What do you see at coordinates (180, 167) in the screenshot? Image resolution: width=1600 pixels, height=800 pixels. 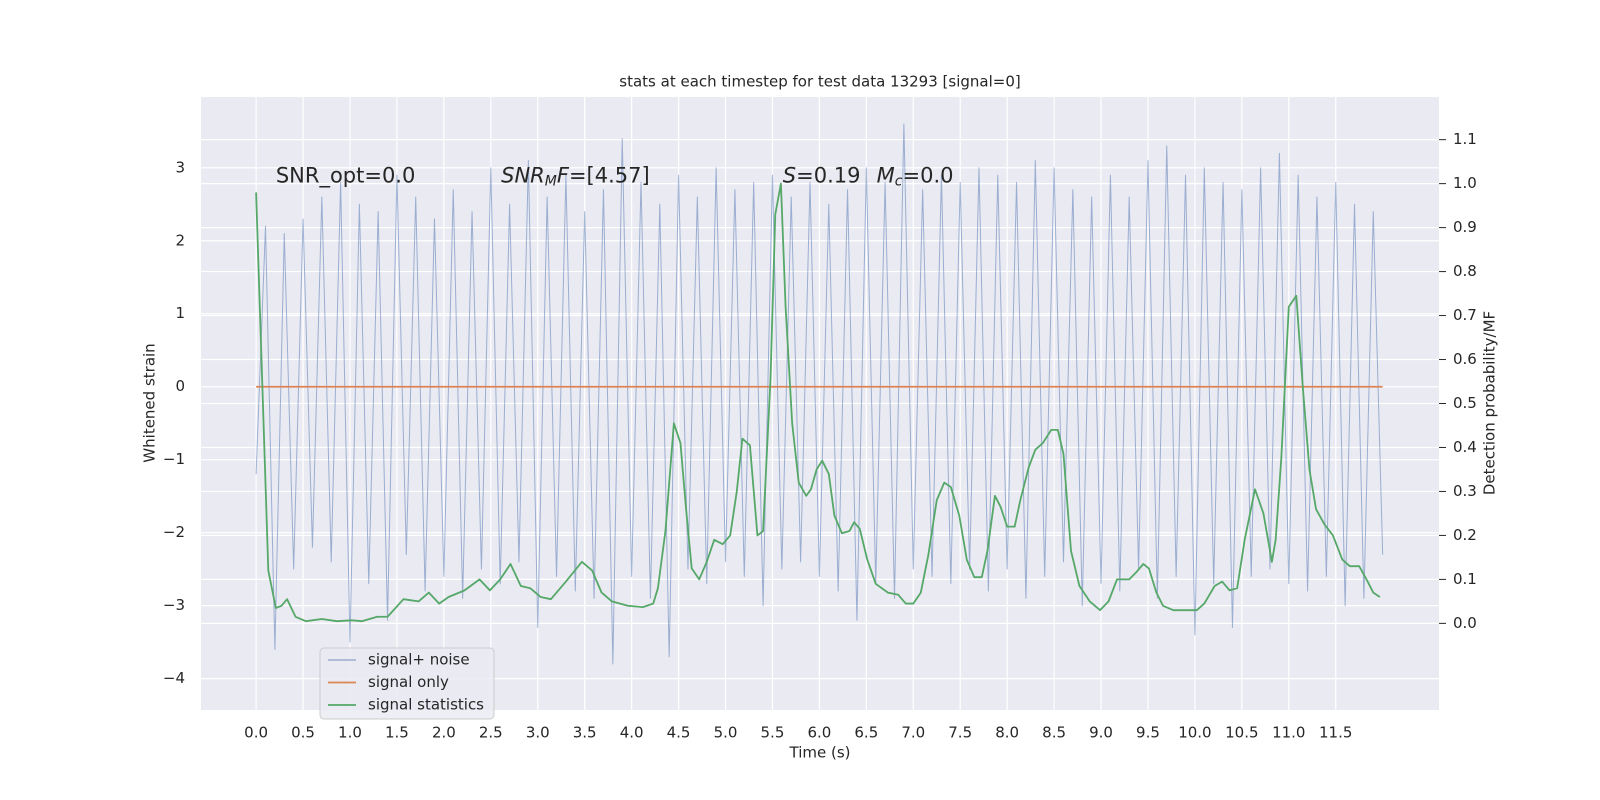 I see `y-tick-label: 3` at bounding box center [180, 167].